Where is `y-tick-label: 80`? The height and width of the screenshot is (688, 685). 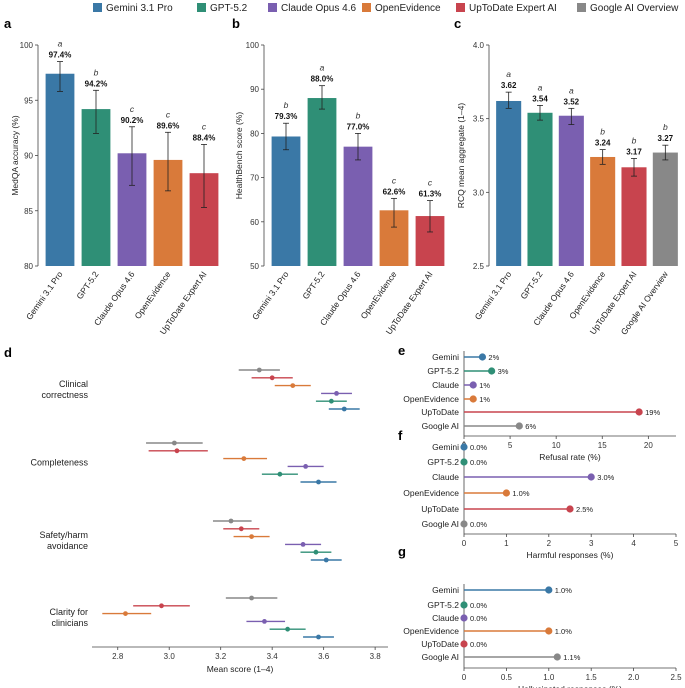 y-tick-label: 80 is located at coordinates (28, 266).